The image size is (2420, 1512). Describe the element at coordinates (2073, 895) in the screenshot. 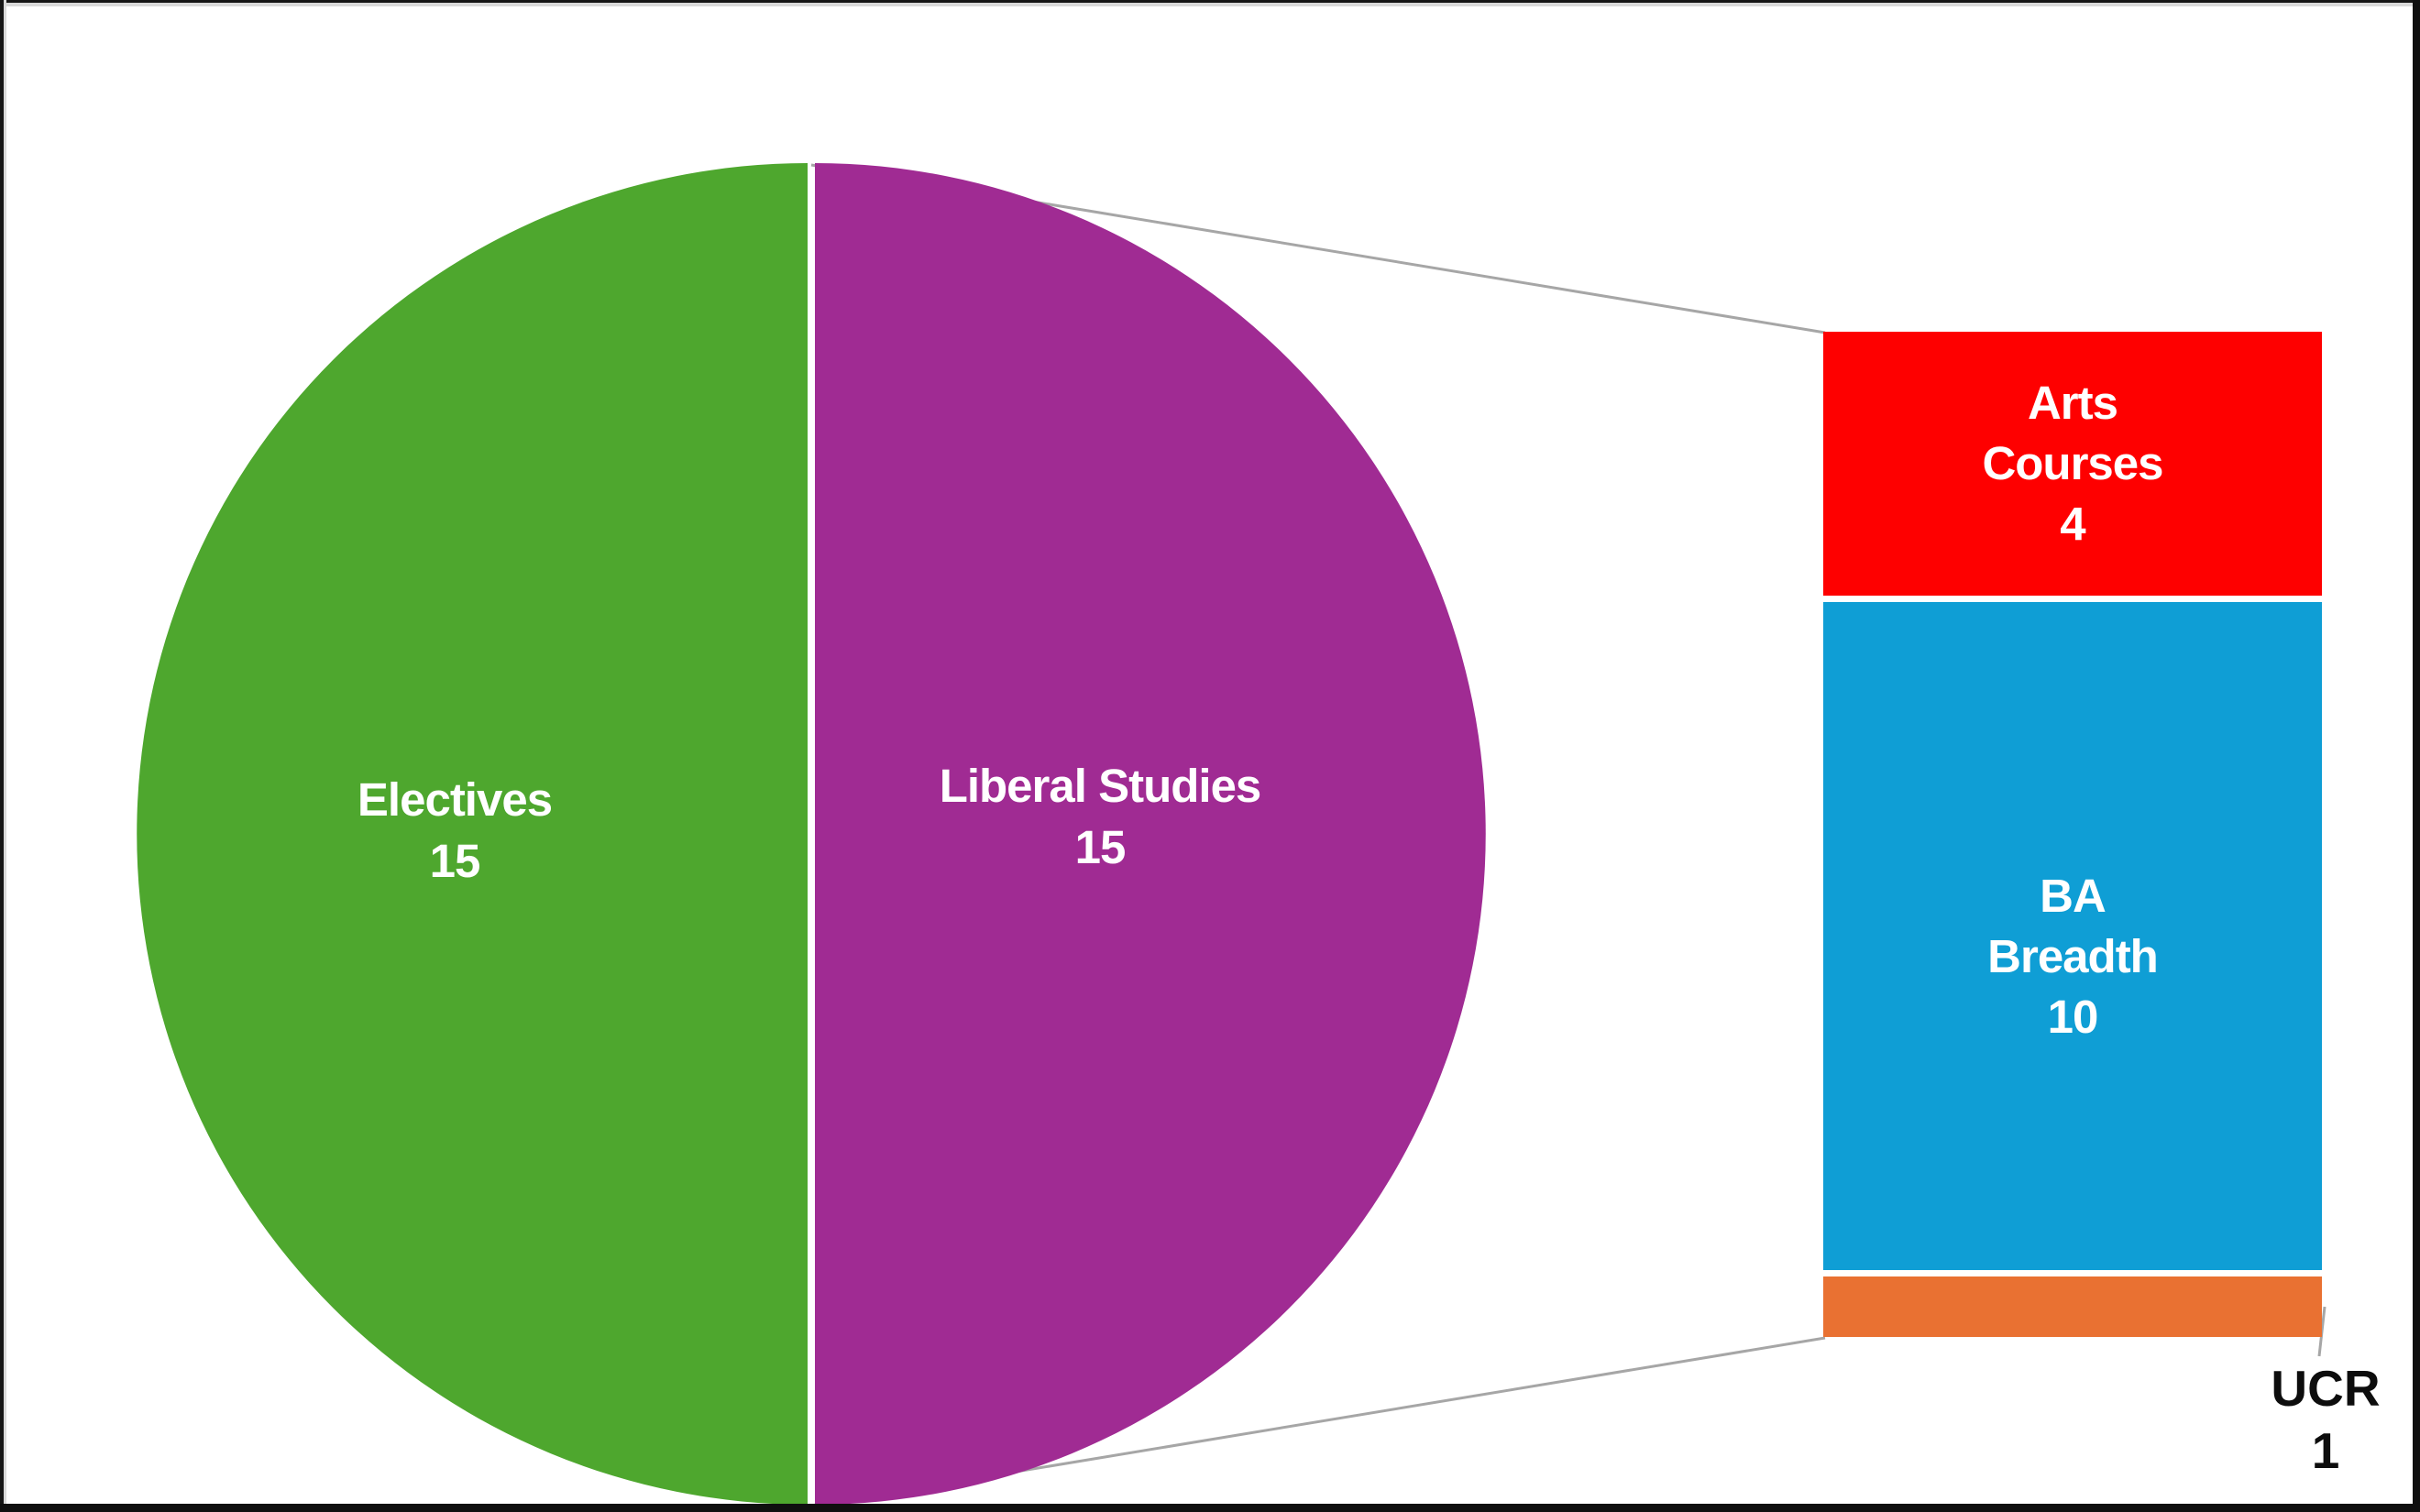

I see `ba-breadth-label-line1: BA` at that location.